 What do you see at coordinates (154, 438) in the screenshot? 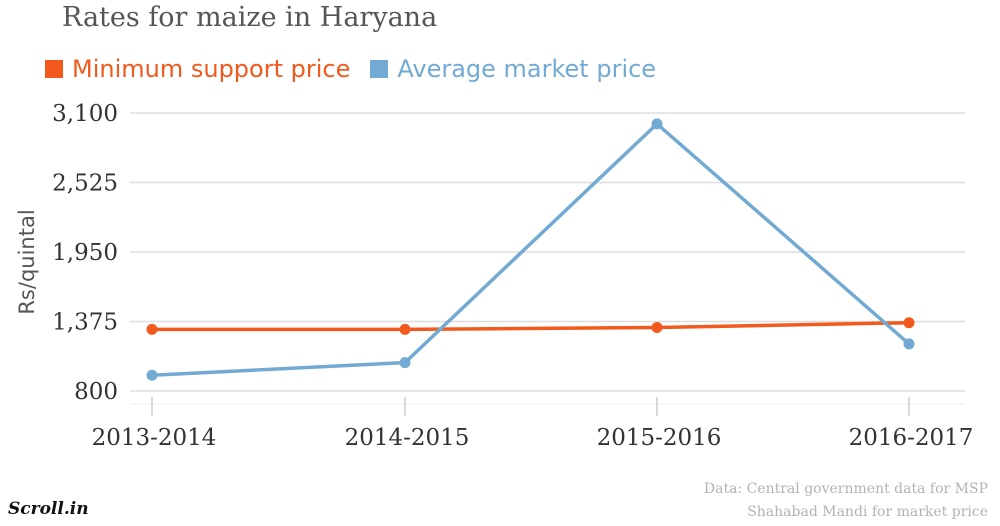
I see `x-tick-label: 2013-2014` at bounding box center [154, 438].